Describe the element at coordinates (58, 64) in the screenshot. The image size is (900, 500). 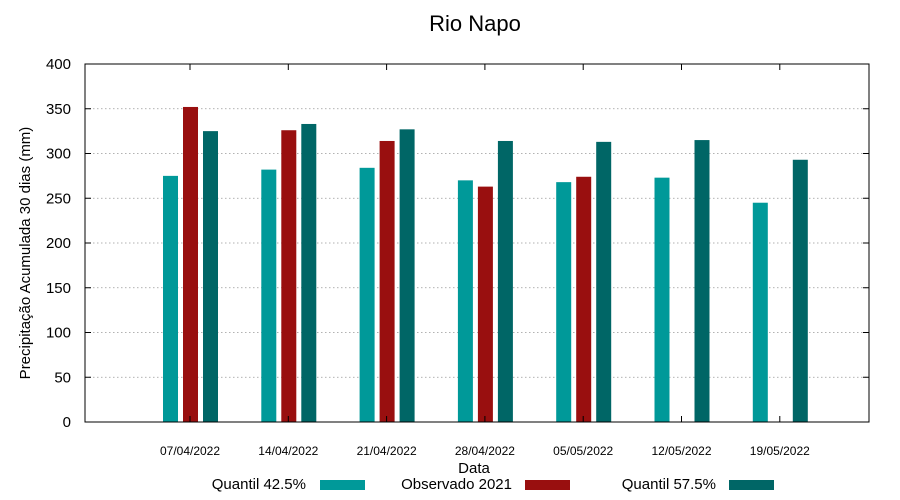
I see `y-tick-label: 400` at that location.